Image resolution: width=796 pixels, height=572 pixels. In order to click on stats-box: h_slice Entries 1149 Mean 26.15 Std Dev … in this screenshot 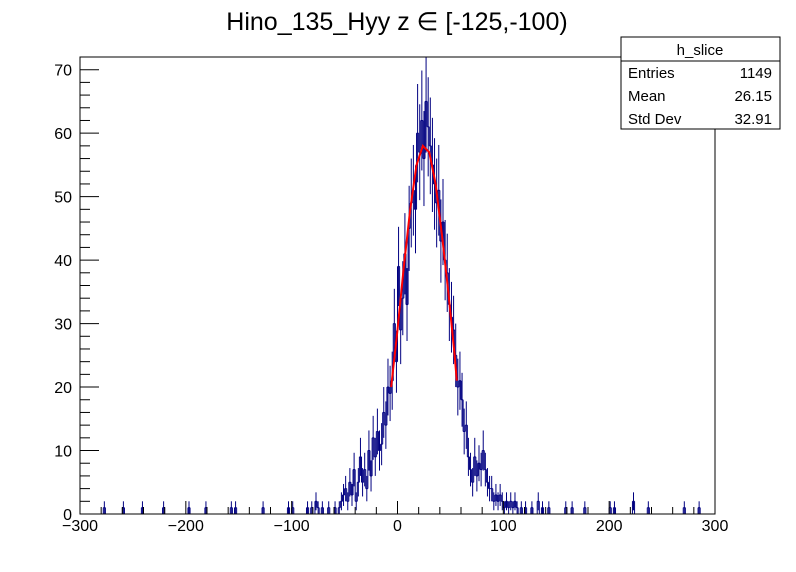, I will do `click(700, 83)`.